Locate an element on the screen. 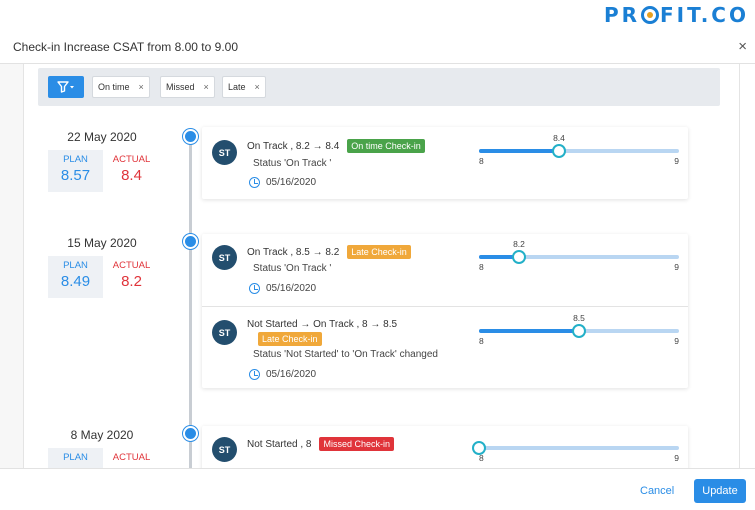 This screenshot has height=510, width=755. filter-chip-missed: Missed × is located at coordinates (187, 87).